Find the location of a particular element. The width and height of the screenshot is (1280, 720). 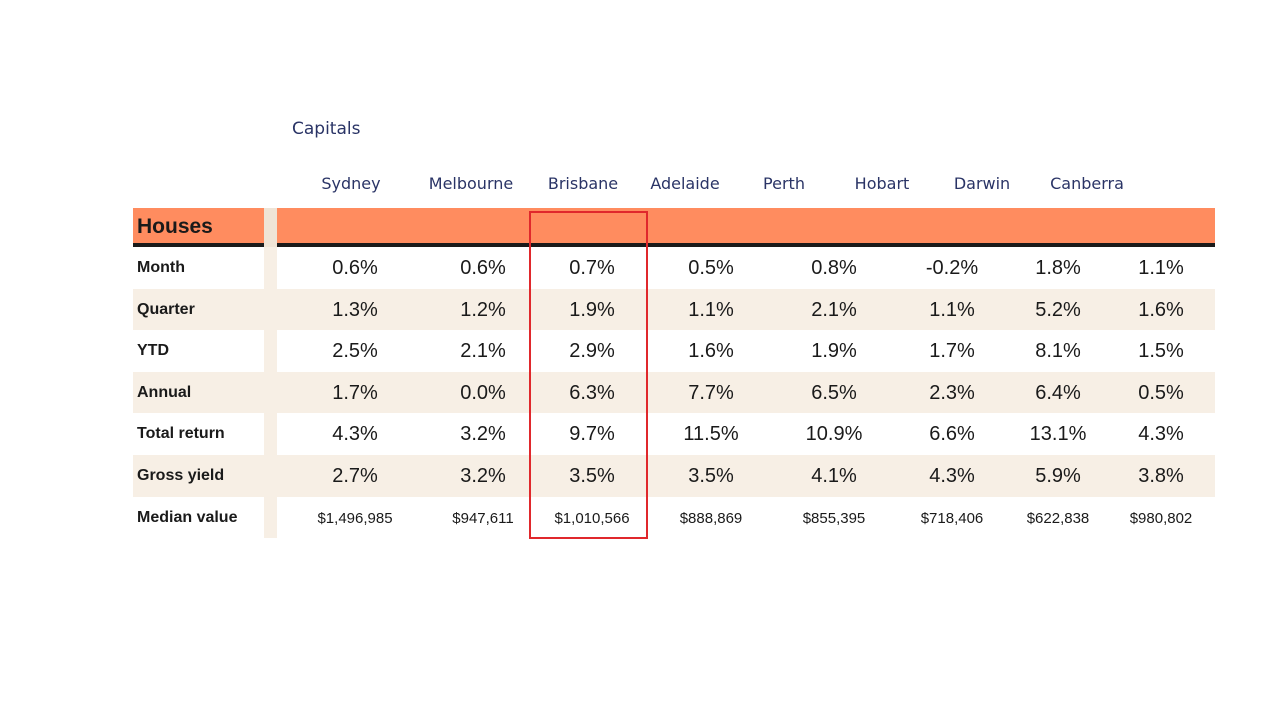

table-cell: $1,010,566 is located at coordinates (592, 518).